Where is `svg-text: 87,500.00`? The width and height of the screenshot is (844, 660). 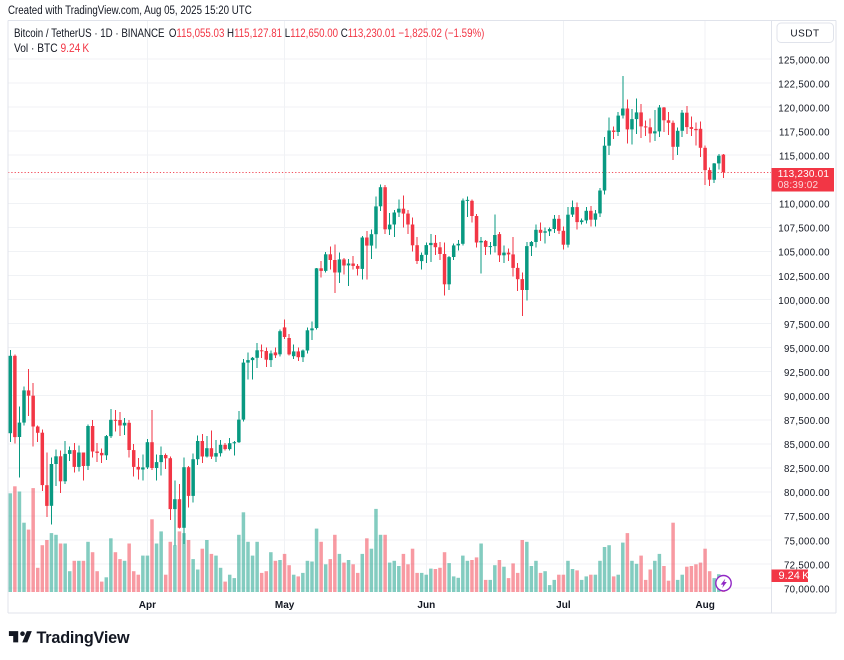 svg-text: 87,500.00 is located at coordinates (807, 421).